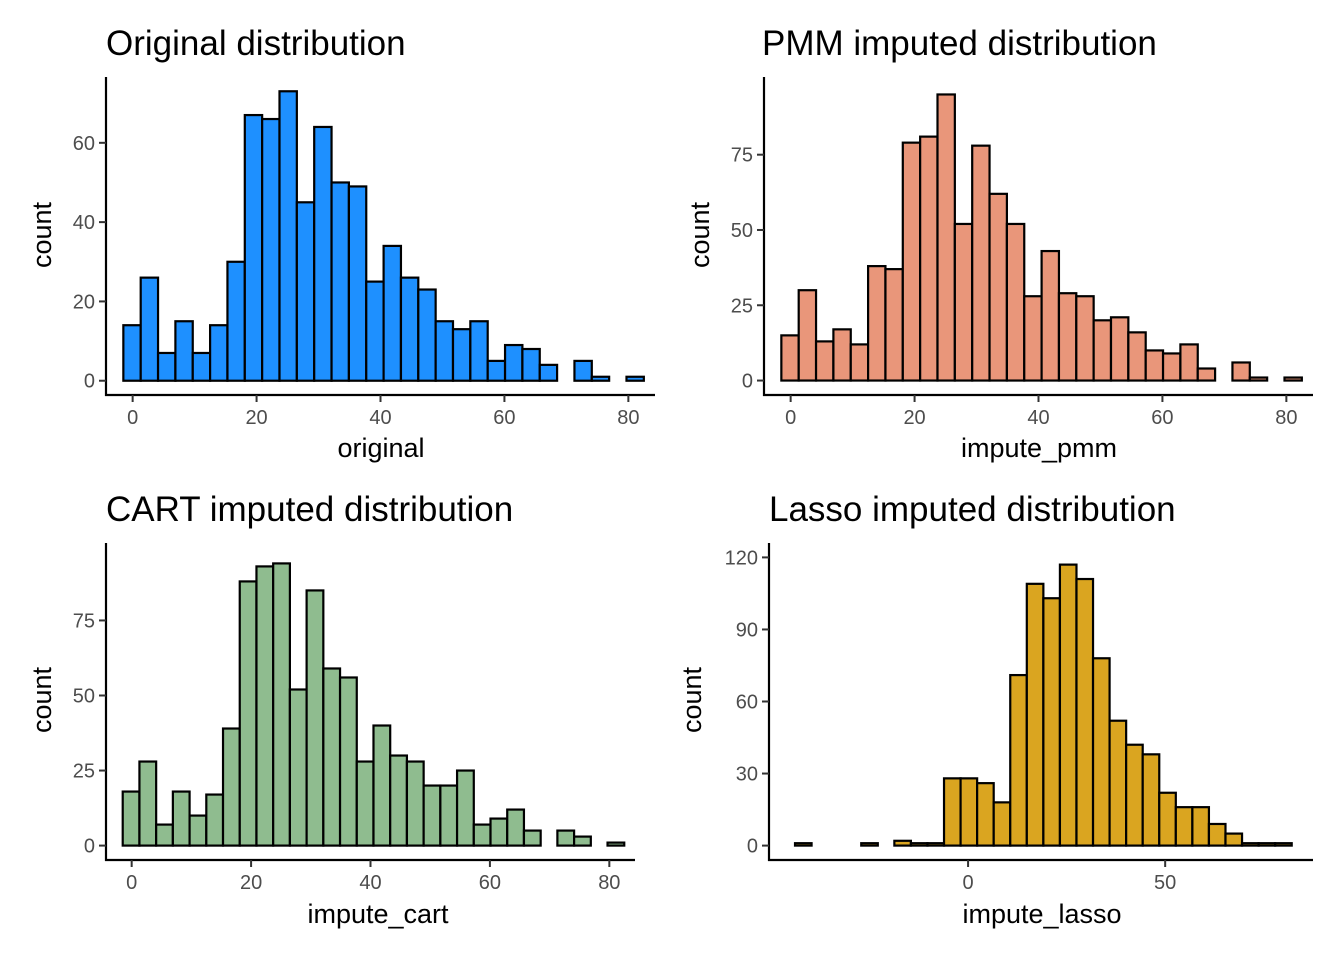 The width and height of the screenshot is (1344, 960). What do you see at coordinates (742, 156) in the screenshot?
I see `y-tick-label: 75` at bounding box center [742, 156].